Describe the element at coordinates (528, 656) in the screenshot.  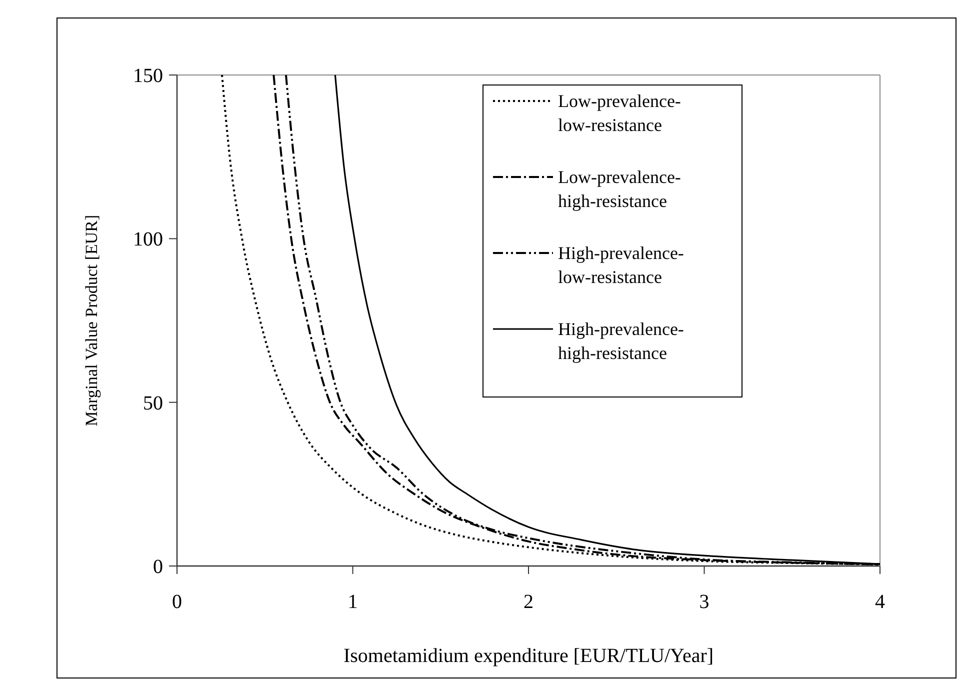
I see `x-axis-title: Isometamidium expenditure [EUR/TLU/Year]` at that location.